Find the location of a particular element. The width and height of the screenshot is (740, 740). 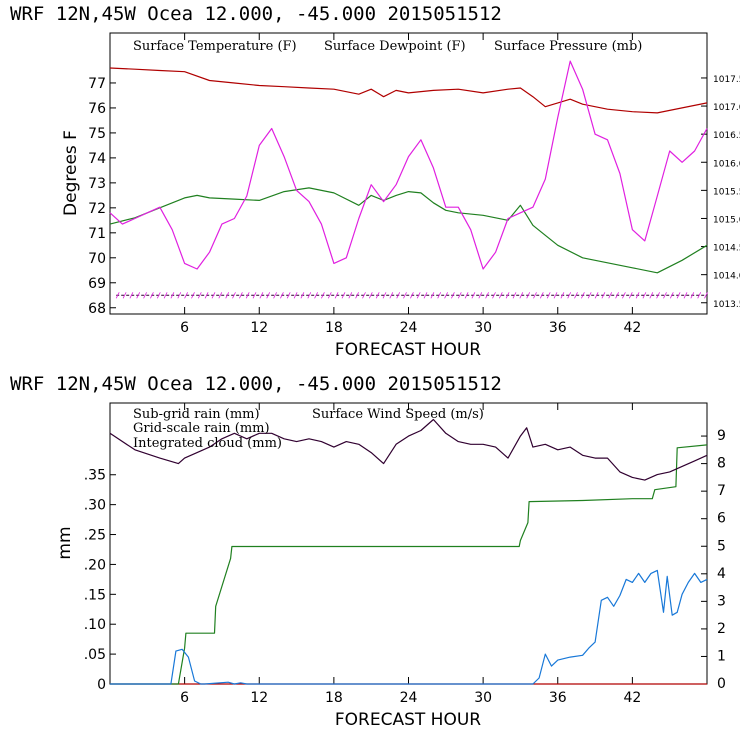

y2-tick-label-5: 5 is located at coordinates (721, 546).